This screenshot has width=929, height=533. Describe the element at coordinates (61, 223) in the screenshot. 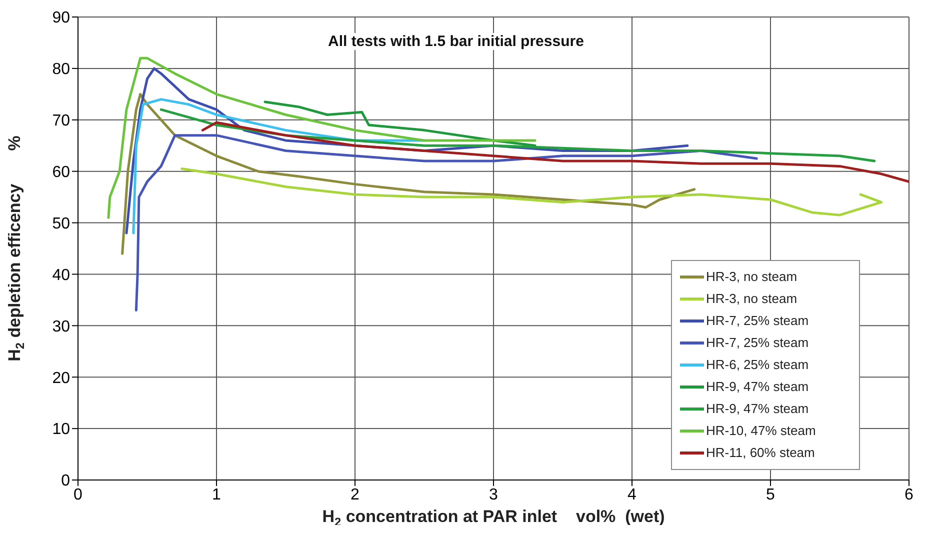

I see `y-tick-label: 50` at that location.